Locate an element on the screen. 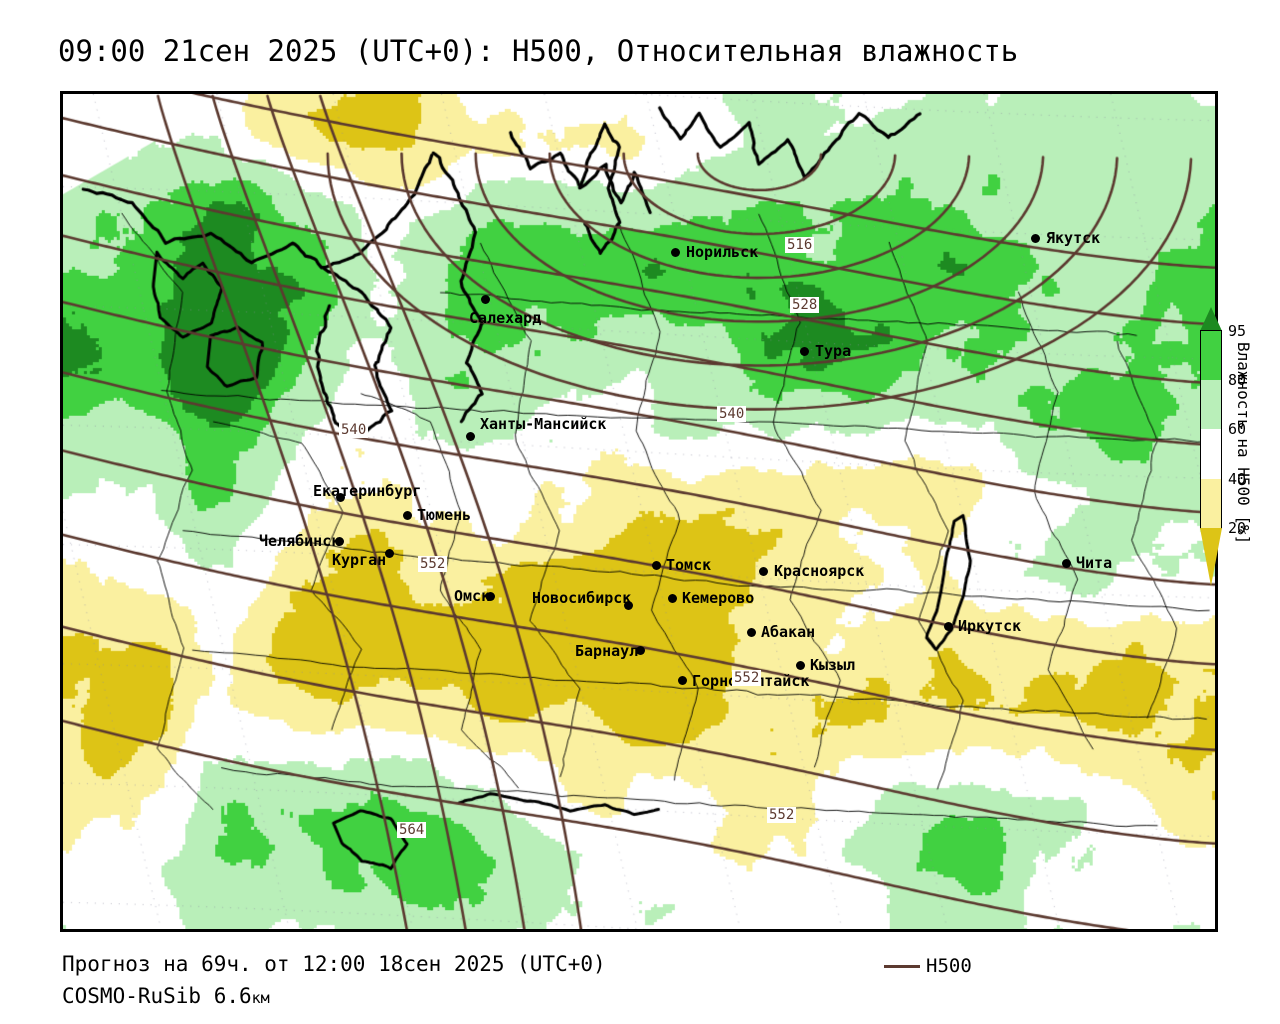 The image size is (1280, 1024). model-name: COSMO-RuSib 6.6 is located at coordinates (157, 996).